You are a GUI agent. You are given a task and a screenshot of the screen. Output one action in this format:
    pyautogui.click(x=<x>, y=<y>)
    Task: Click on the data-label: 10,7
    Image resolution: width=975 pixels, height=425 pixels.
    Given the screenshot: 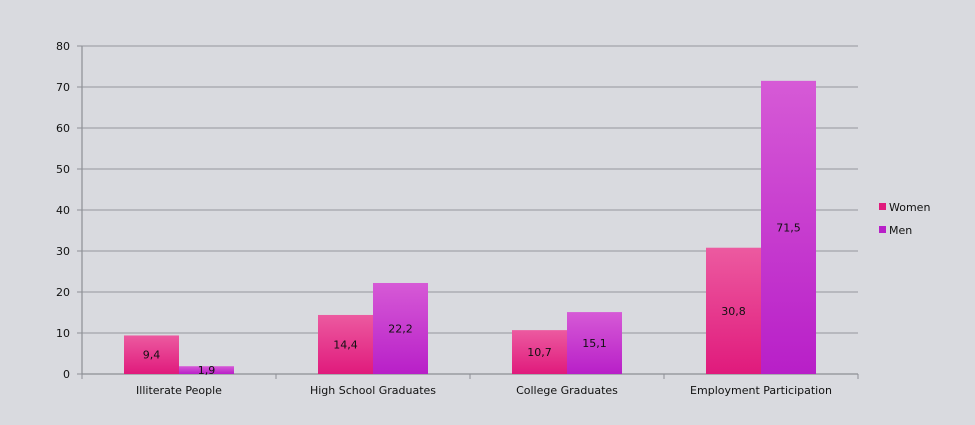 What is the action you would take?
    pyautogui.click(x=539, y=352)
    